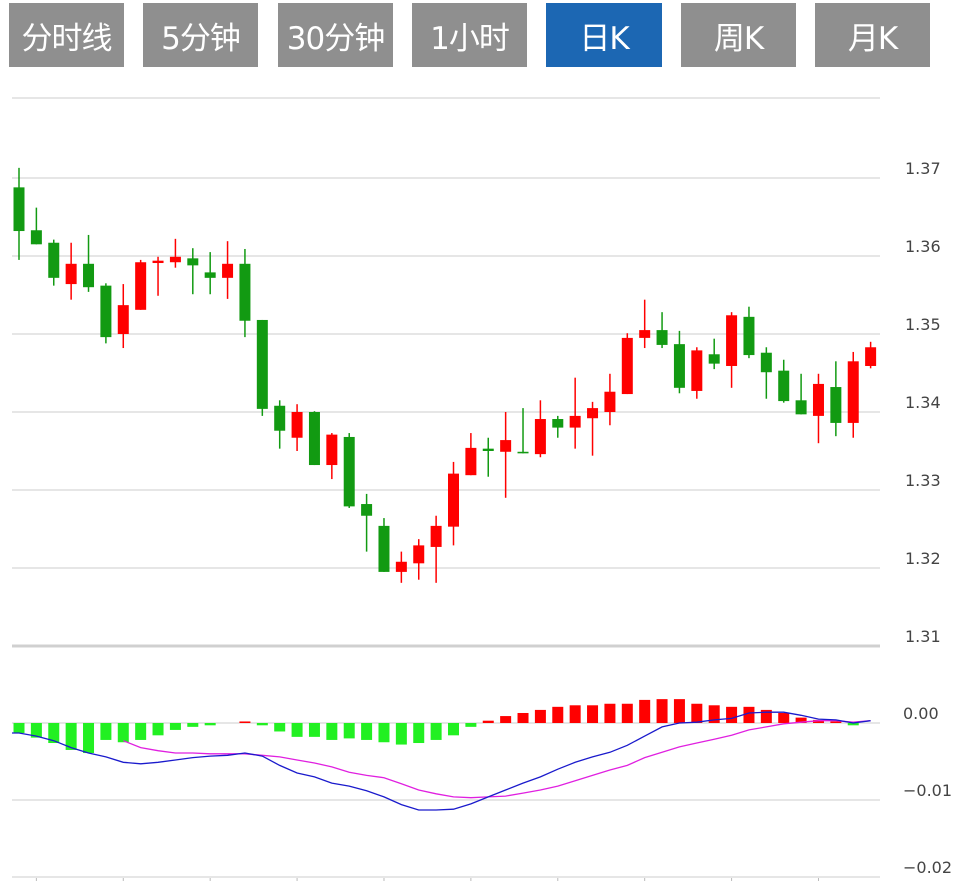 The image size is (971, 881). I want to click on tab-5min: 5分钟, so click(200, 35).